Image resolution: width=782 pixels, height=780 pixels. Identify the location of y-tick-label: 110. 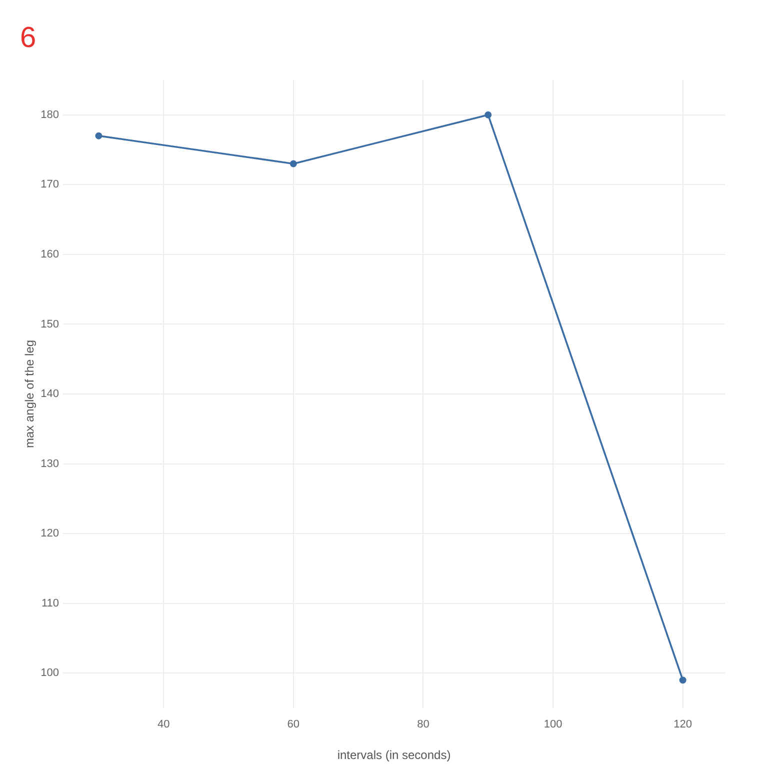
(50, 603).